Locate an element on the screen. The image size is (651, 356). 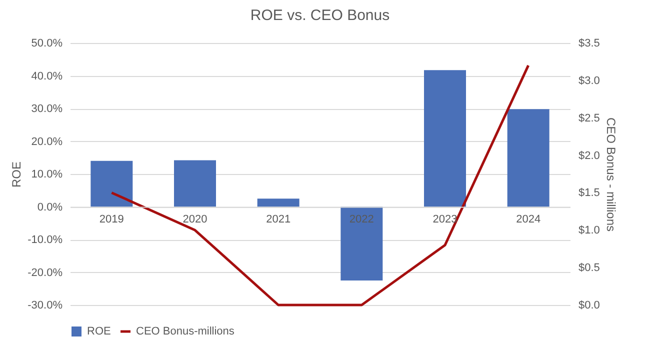
y2-tick-label: $3.5 is located at coordinates (589, 44).